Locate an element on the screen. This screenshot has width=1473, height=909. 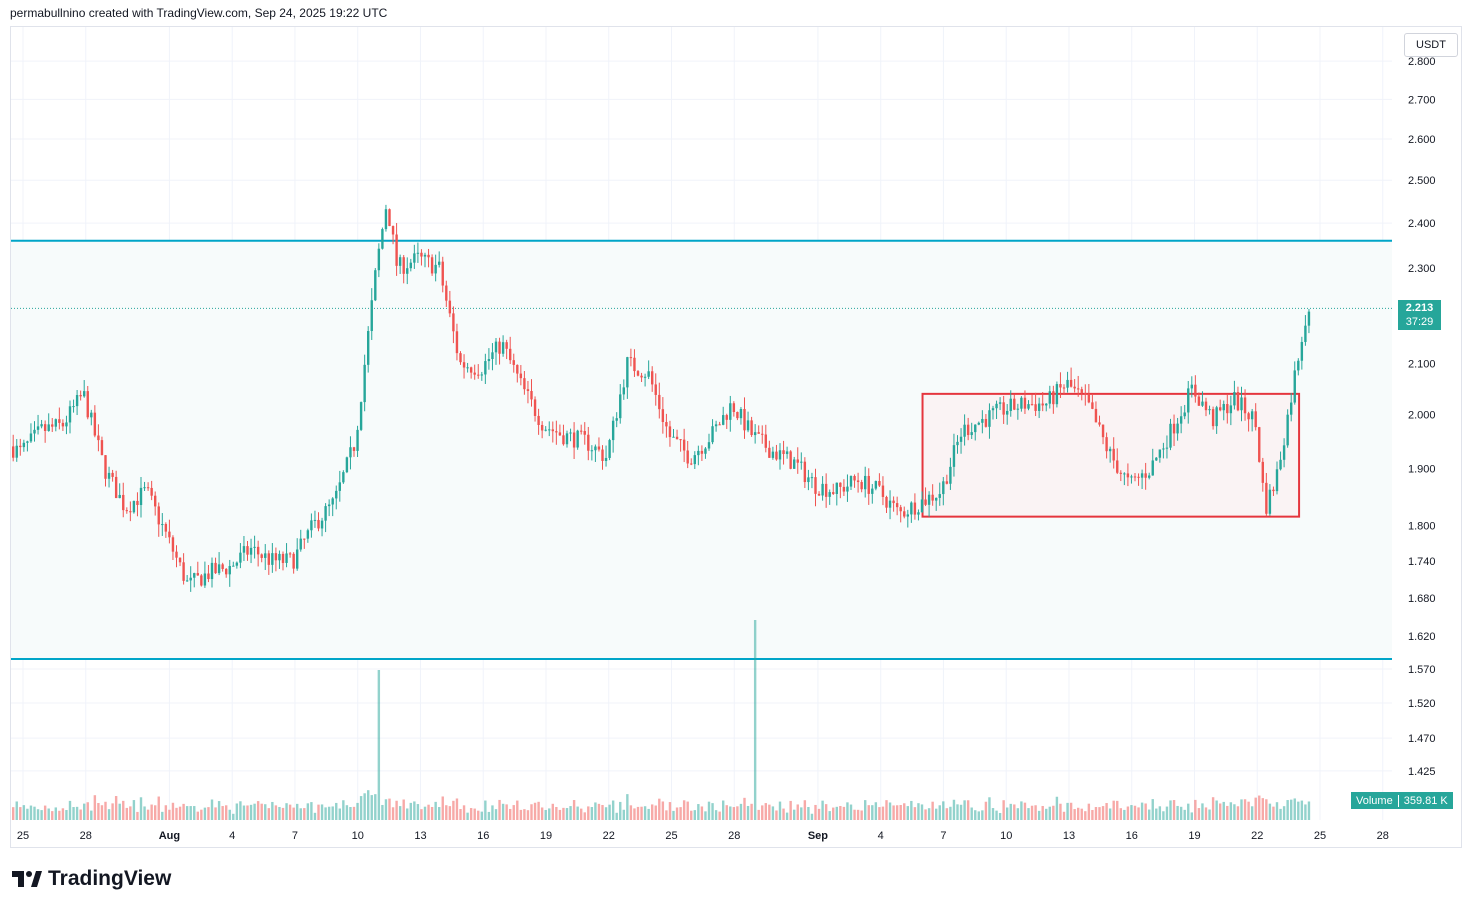
x-tick-label: 16 is located at coordinates (1132, 836).